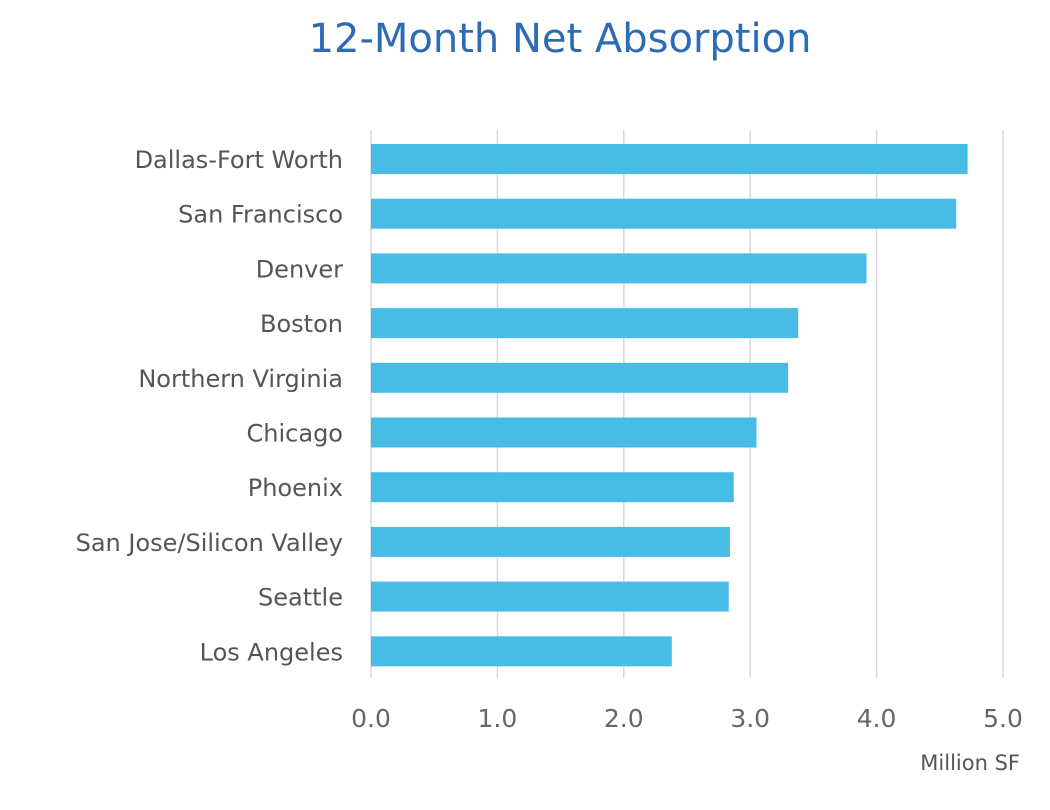 This screenshot has width=1050, height=810. I want to click on x-tick-label: 0.0, so click(371, 718).